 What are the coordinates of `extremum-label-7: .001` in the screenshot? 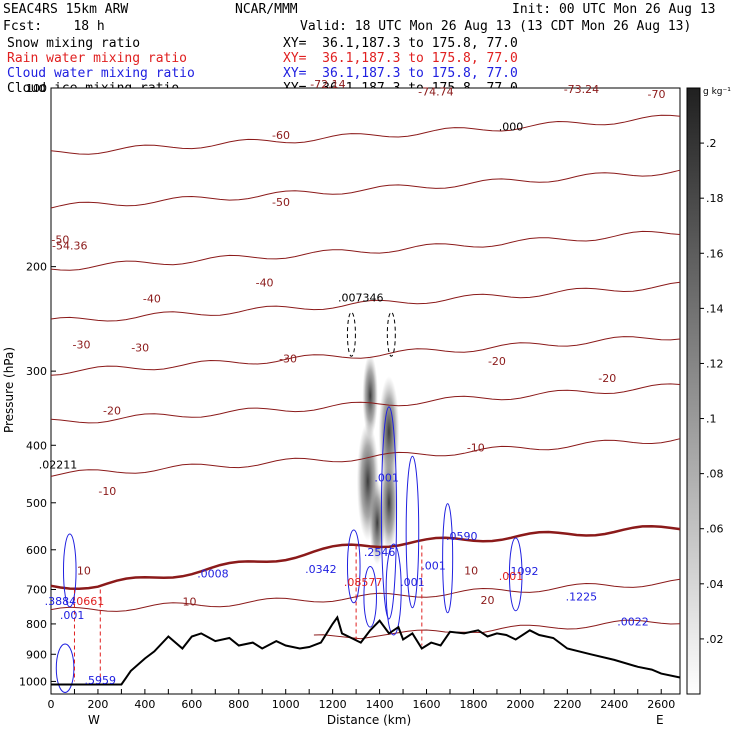 It's located at (386, 477).